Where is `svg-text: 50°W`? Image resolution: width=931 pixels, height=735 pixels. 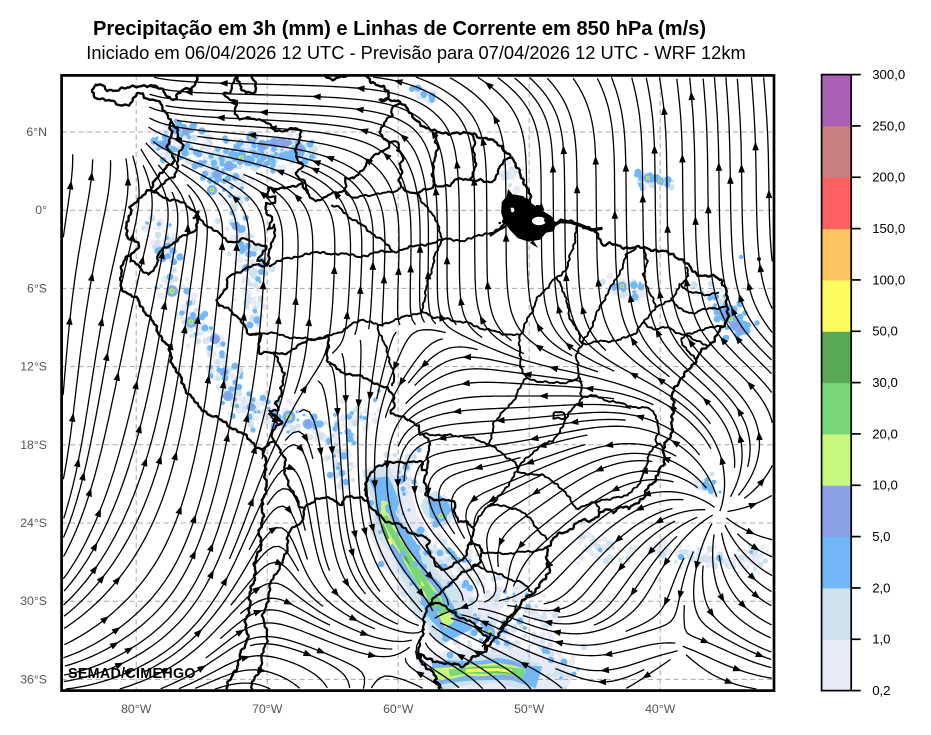
svg-text: 50°W is located at coordinates (529, 709).